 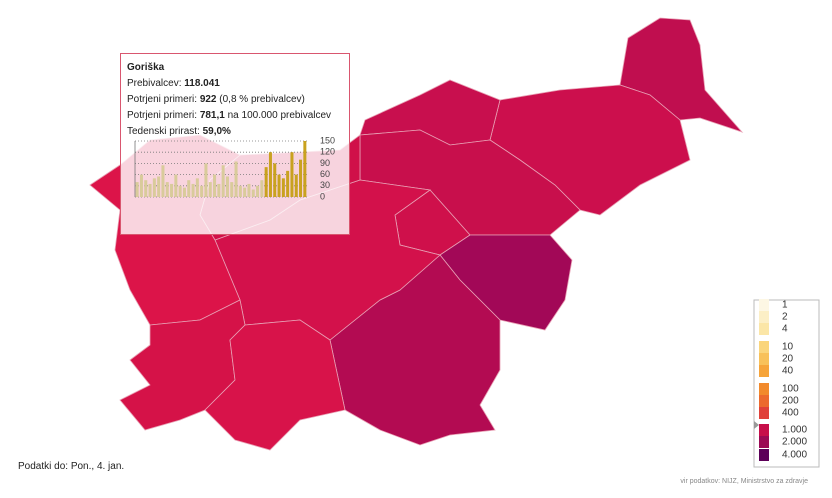 What do you see at coordinates (790, 389) in the screenshot?
I see `legend-label: 100` at bounding box center [790, 389].